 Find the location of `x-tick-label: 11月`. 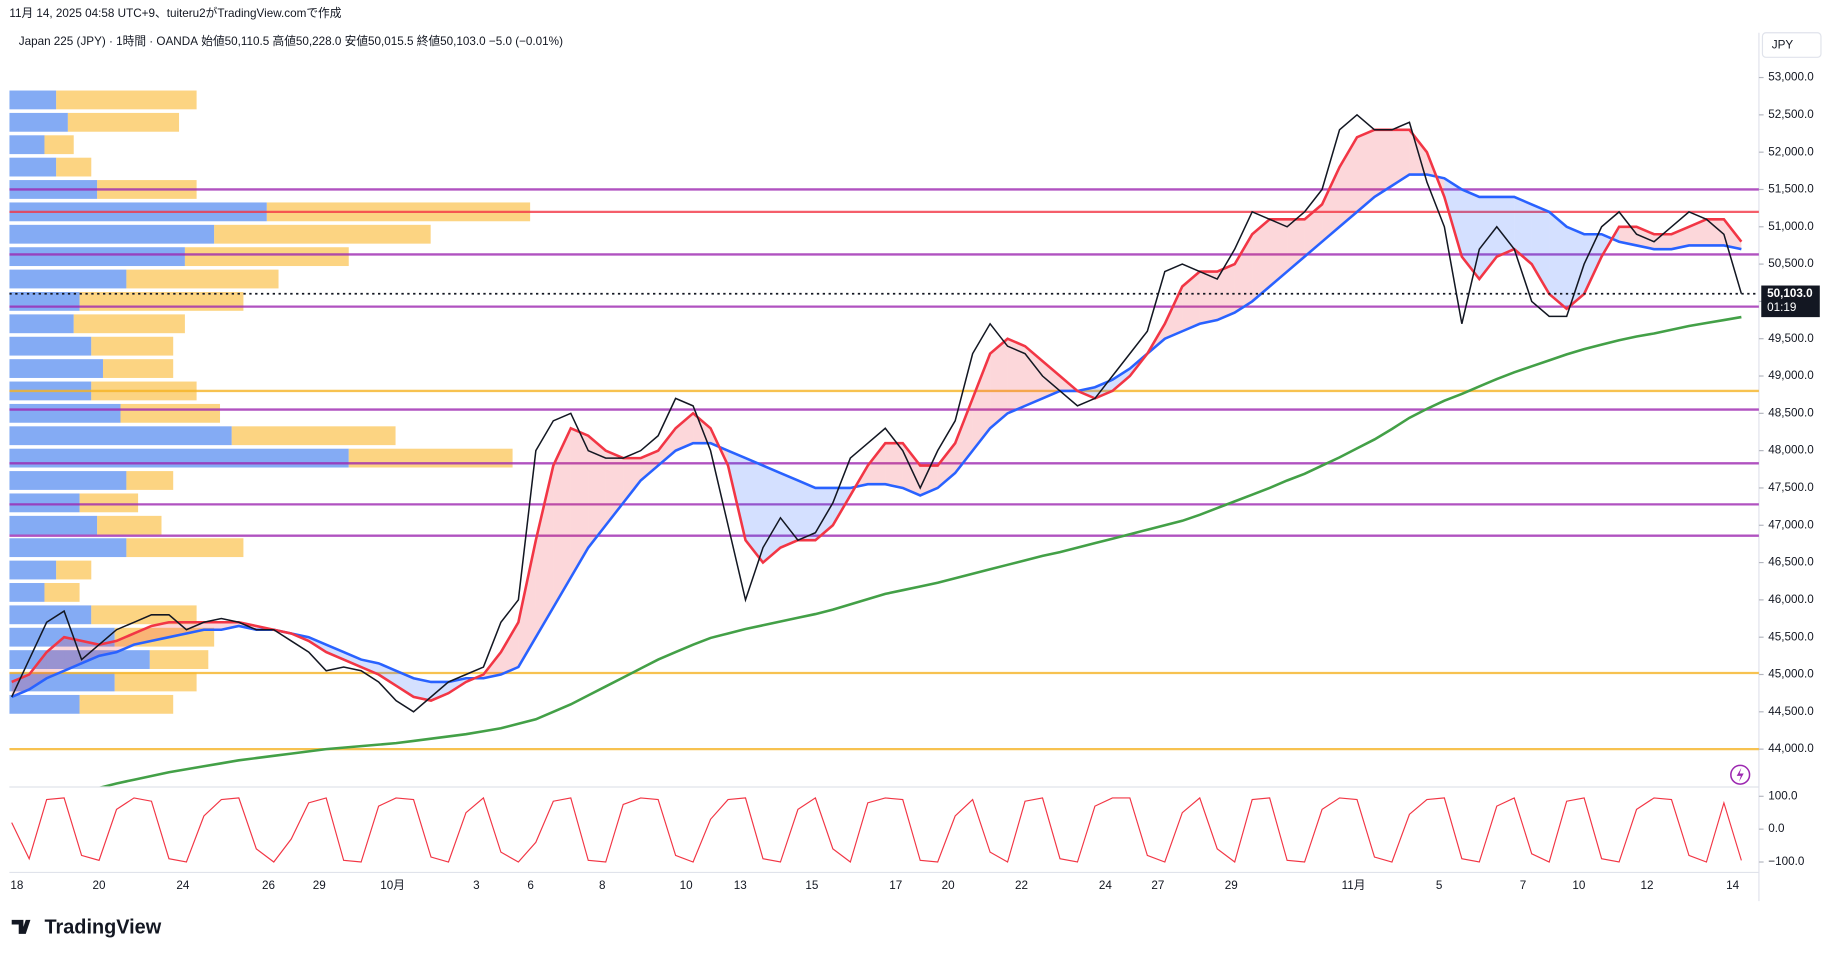

x-tick-label: 11月 is located at coordinates (1354, 885).